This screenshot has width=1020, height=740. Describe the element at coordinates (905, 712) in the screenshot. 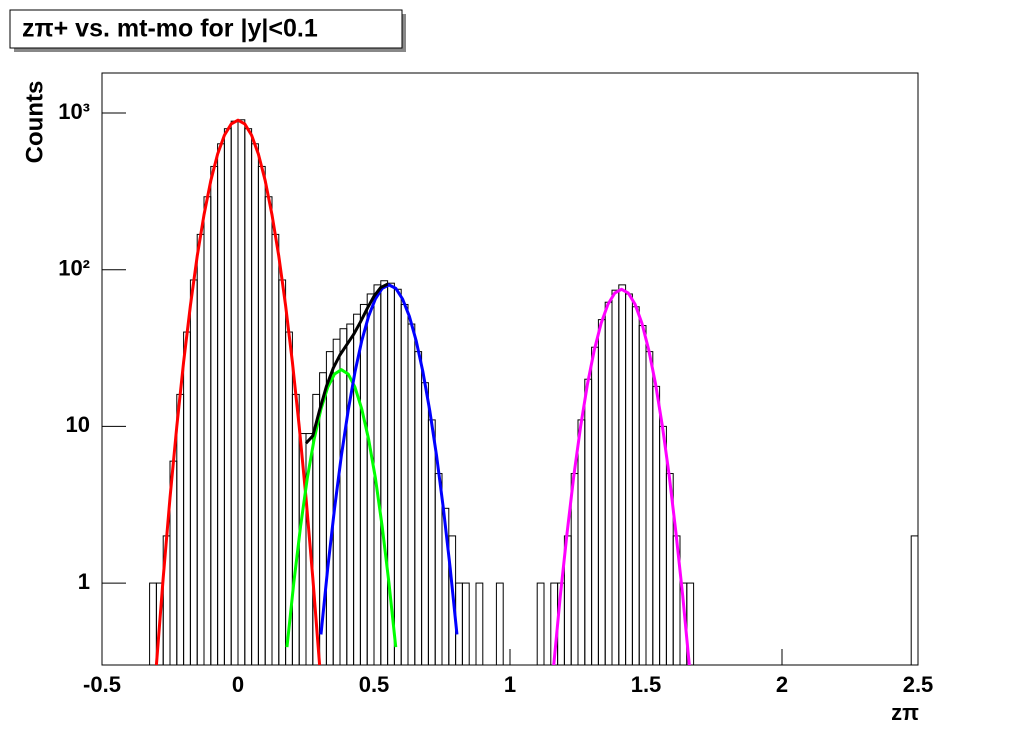

I see `x-axis-label: zπ` at that location.